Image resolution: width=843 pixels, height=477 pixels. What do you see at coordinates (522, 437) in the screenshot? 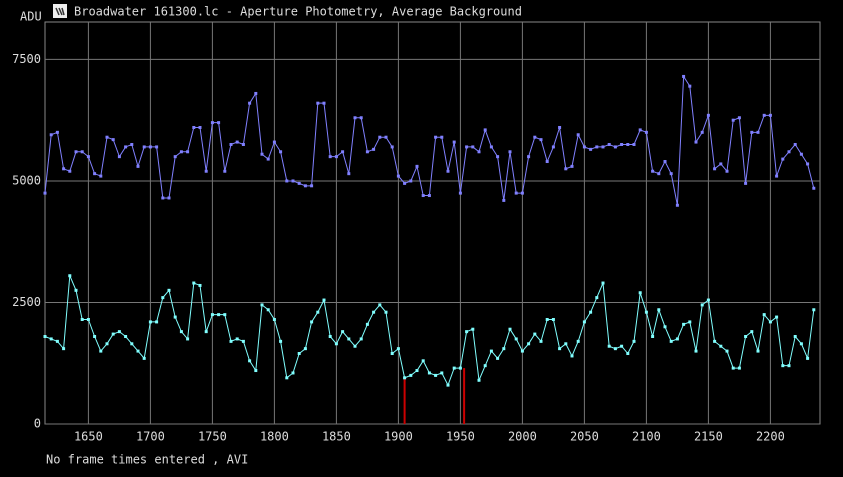
I see `x-tick-label: 2000` at bounding box center [522, 437].